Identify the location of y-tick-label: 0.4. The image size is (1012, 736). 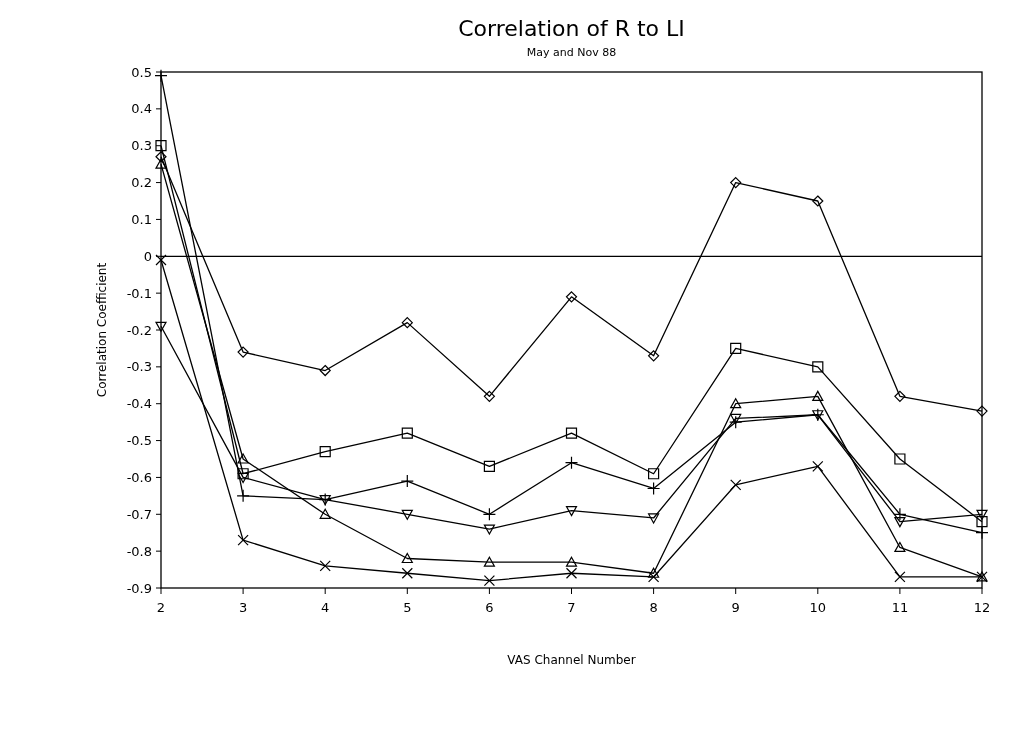
(141, 109).